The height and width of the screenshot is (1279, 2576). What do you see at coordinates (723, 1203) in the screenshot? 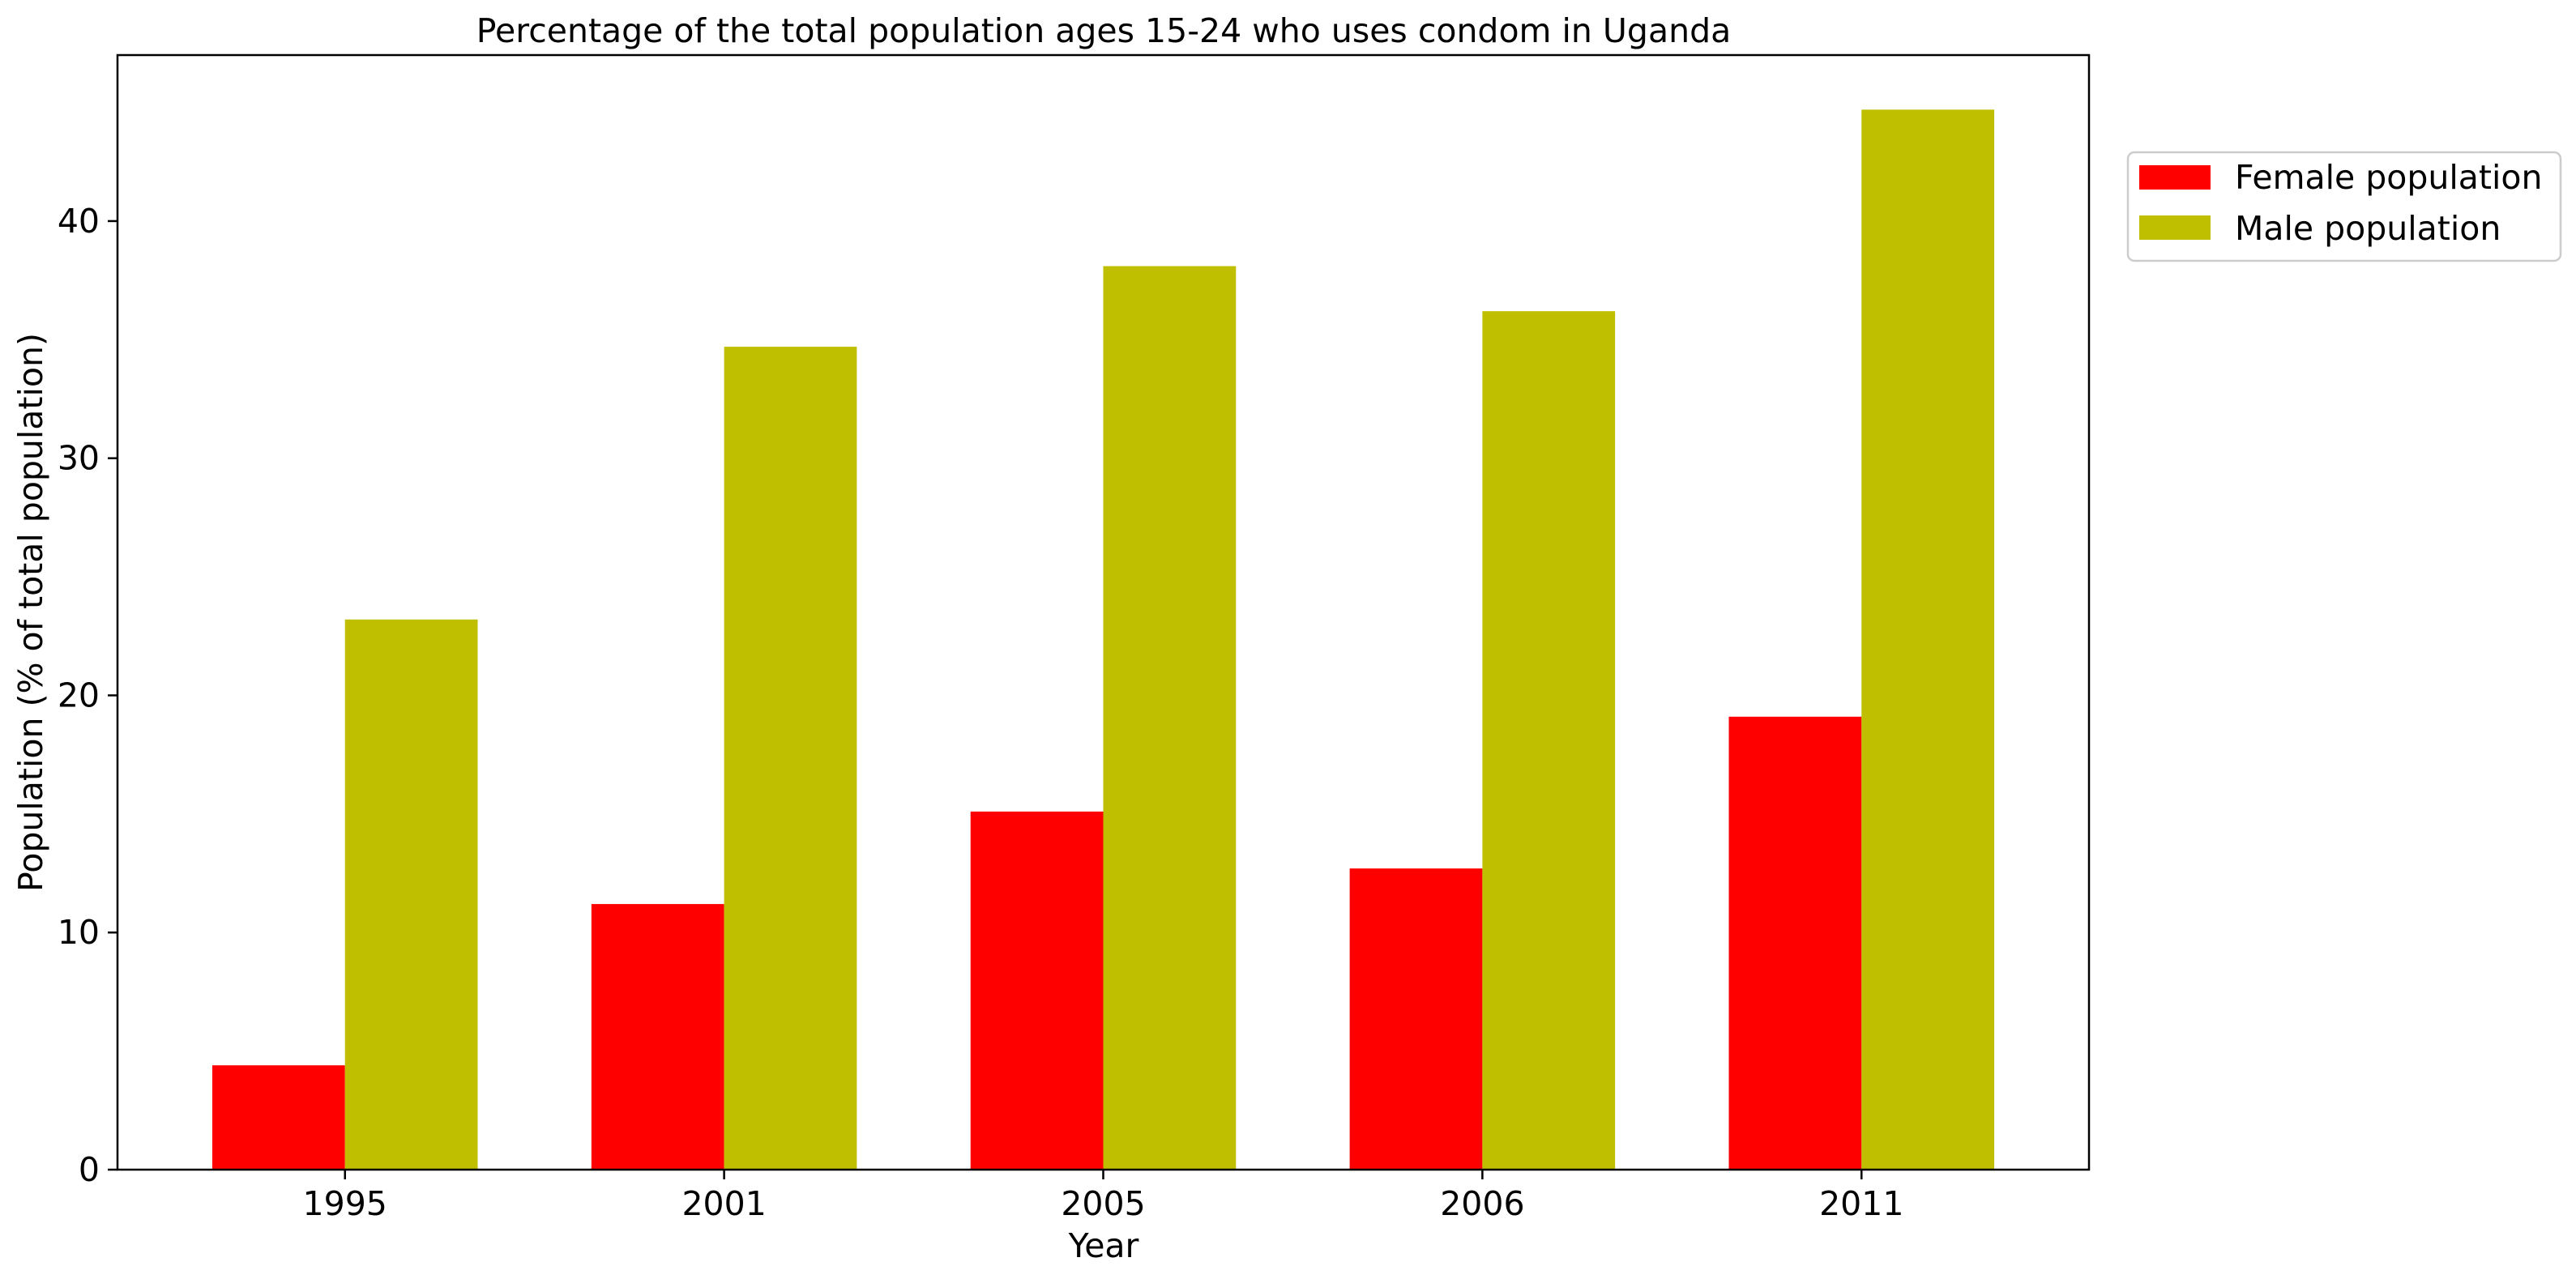
I see `x-tick-label: 2001` at bounding box center [723, 1203].